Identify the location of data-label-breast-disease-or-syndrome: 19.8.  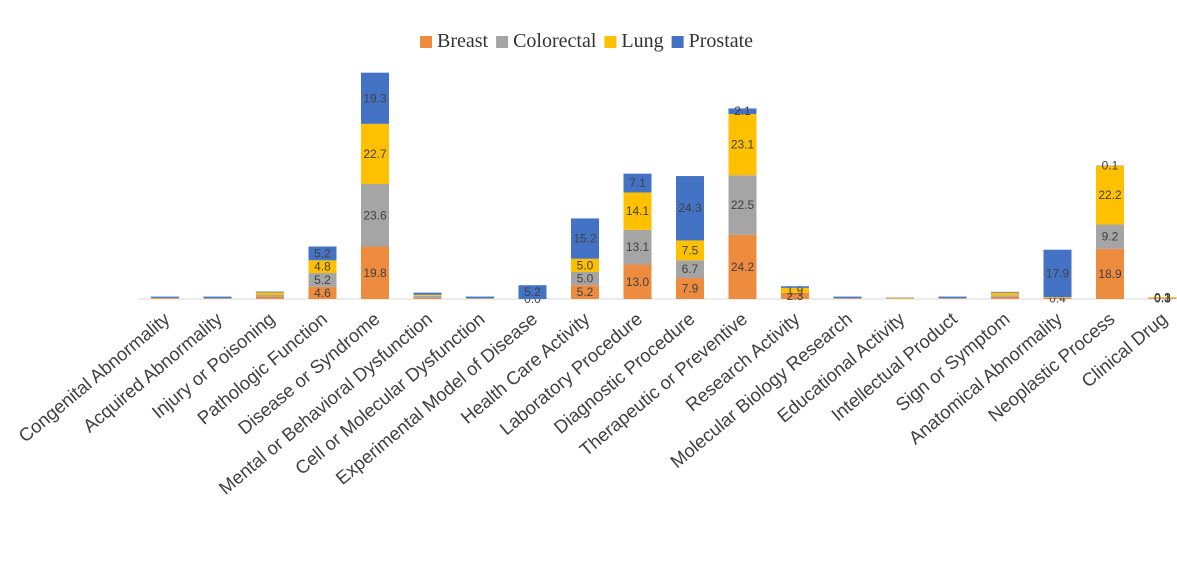
(375, 273).